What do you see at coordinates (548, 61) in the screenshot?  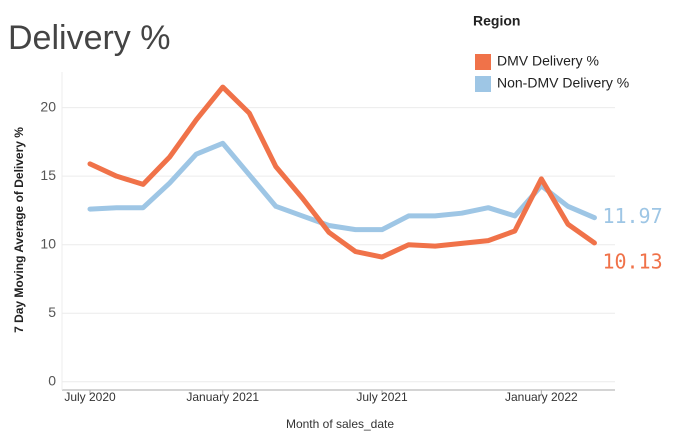 I see `legend-label: DMV Delivery %` at bounding box center [548, 61].